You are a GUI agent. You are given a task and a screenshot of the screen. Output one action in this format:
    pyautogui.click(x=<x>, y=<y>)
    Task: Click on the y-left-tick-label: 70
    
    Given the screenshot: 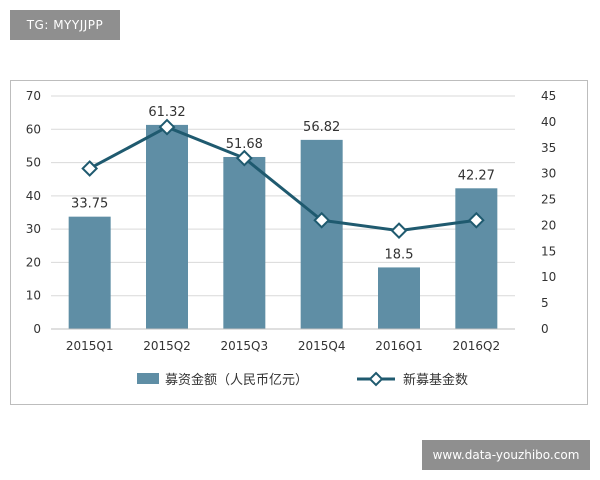 What is the action you would take?
    pyautogui.click(x=33, y=96)
    